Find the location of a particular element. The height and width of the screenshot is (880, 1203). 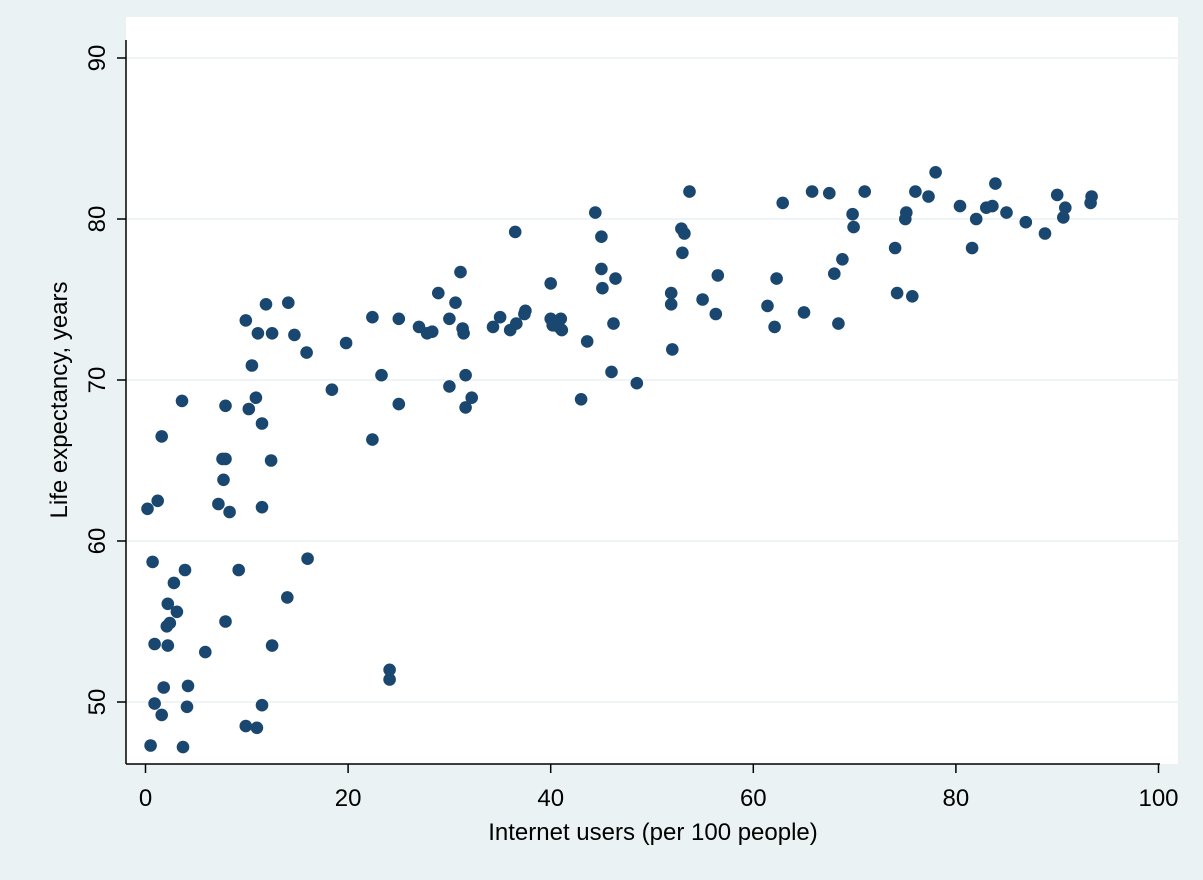

x-axis-label: Internet users (per 100 people) is located at coordinates (653, 832).